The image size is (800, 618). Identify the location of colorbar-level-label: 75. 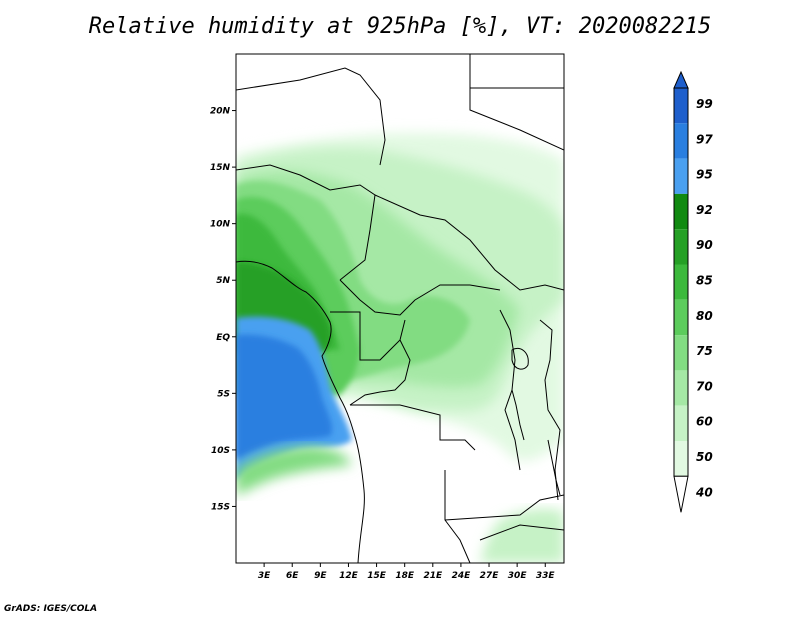
(704, 351).